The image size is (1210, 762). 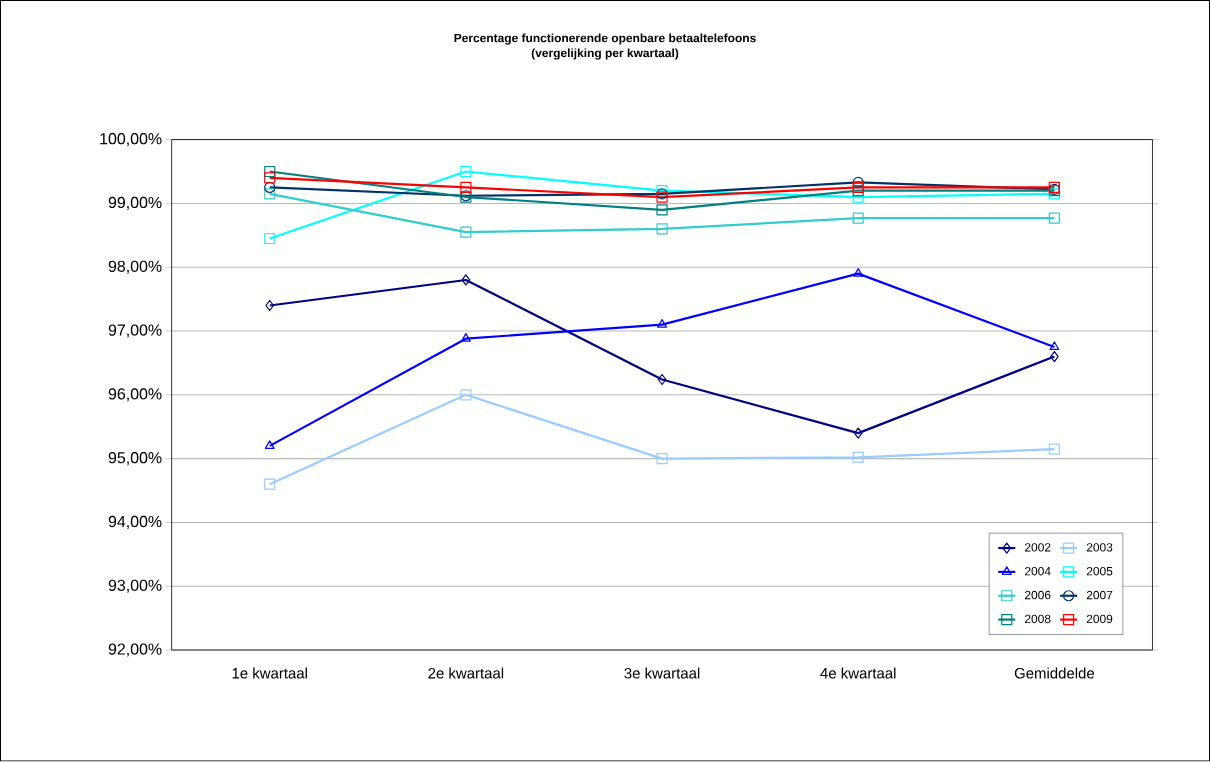 What do you see at coordinates (662, 673) in the screenshot?
I see `x-tick-label: 3e kwartaal` at bounding box center [662, 673].